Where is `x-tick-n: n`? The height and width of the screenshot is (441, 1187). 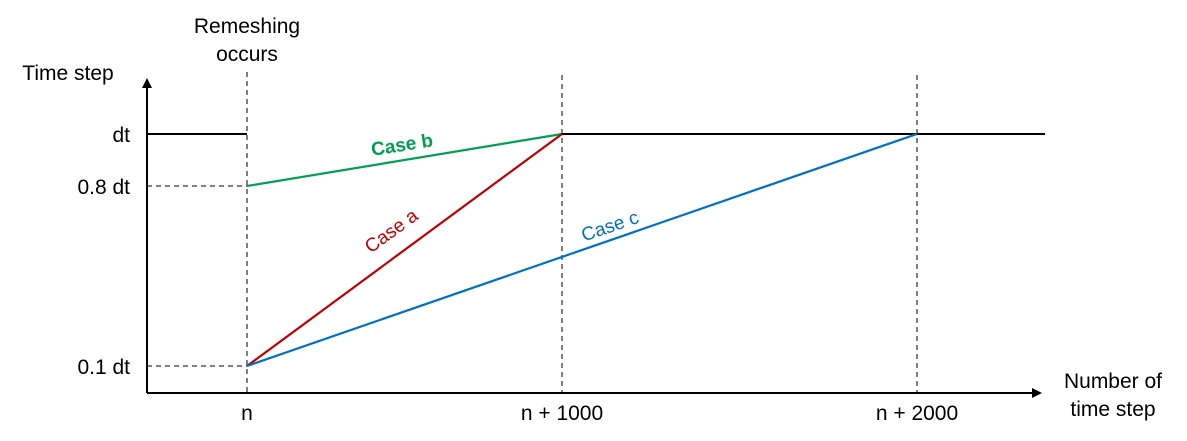
x-tick-n: n is located at coordinates (247, 413).